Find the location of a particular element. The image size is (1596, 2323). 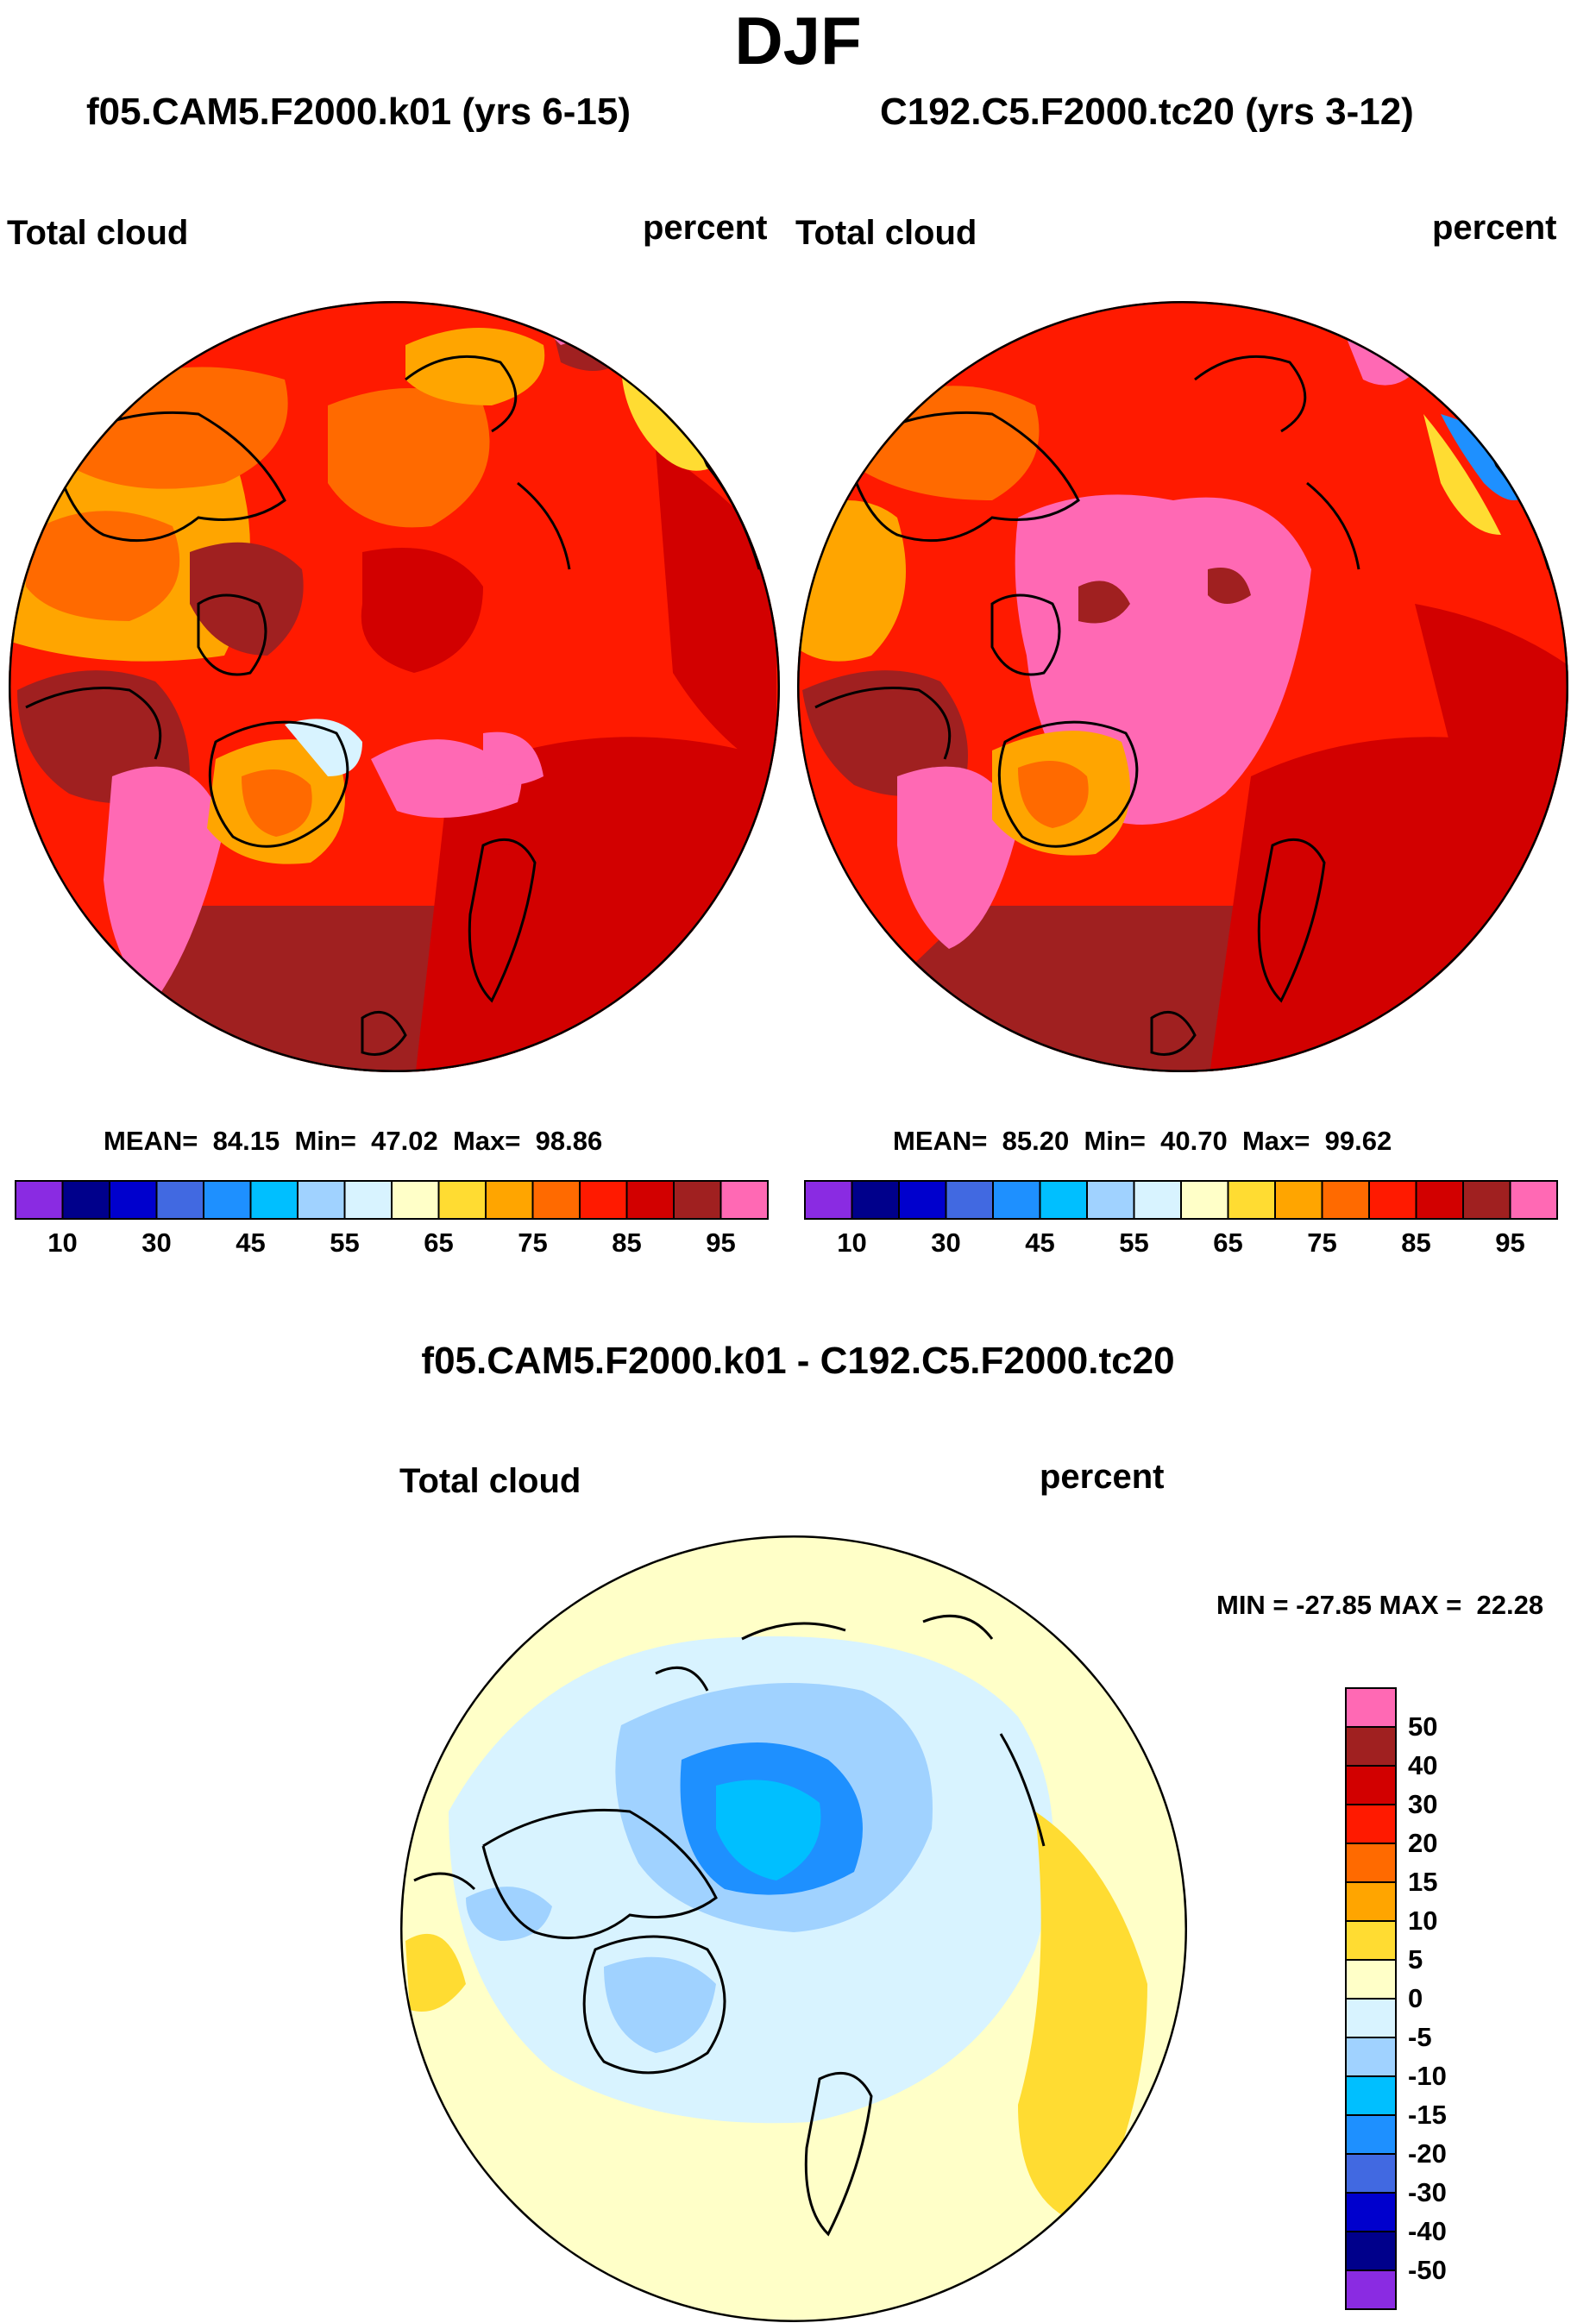

diff-colorbar-tick-20: 20 is located at coordinates (1423, 1843).